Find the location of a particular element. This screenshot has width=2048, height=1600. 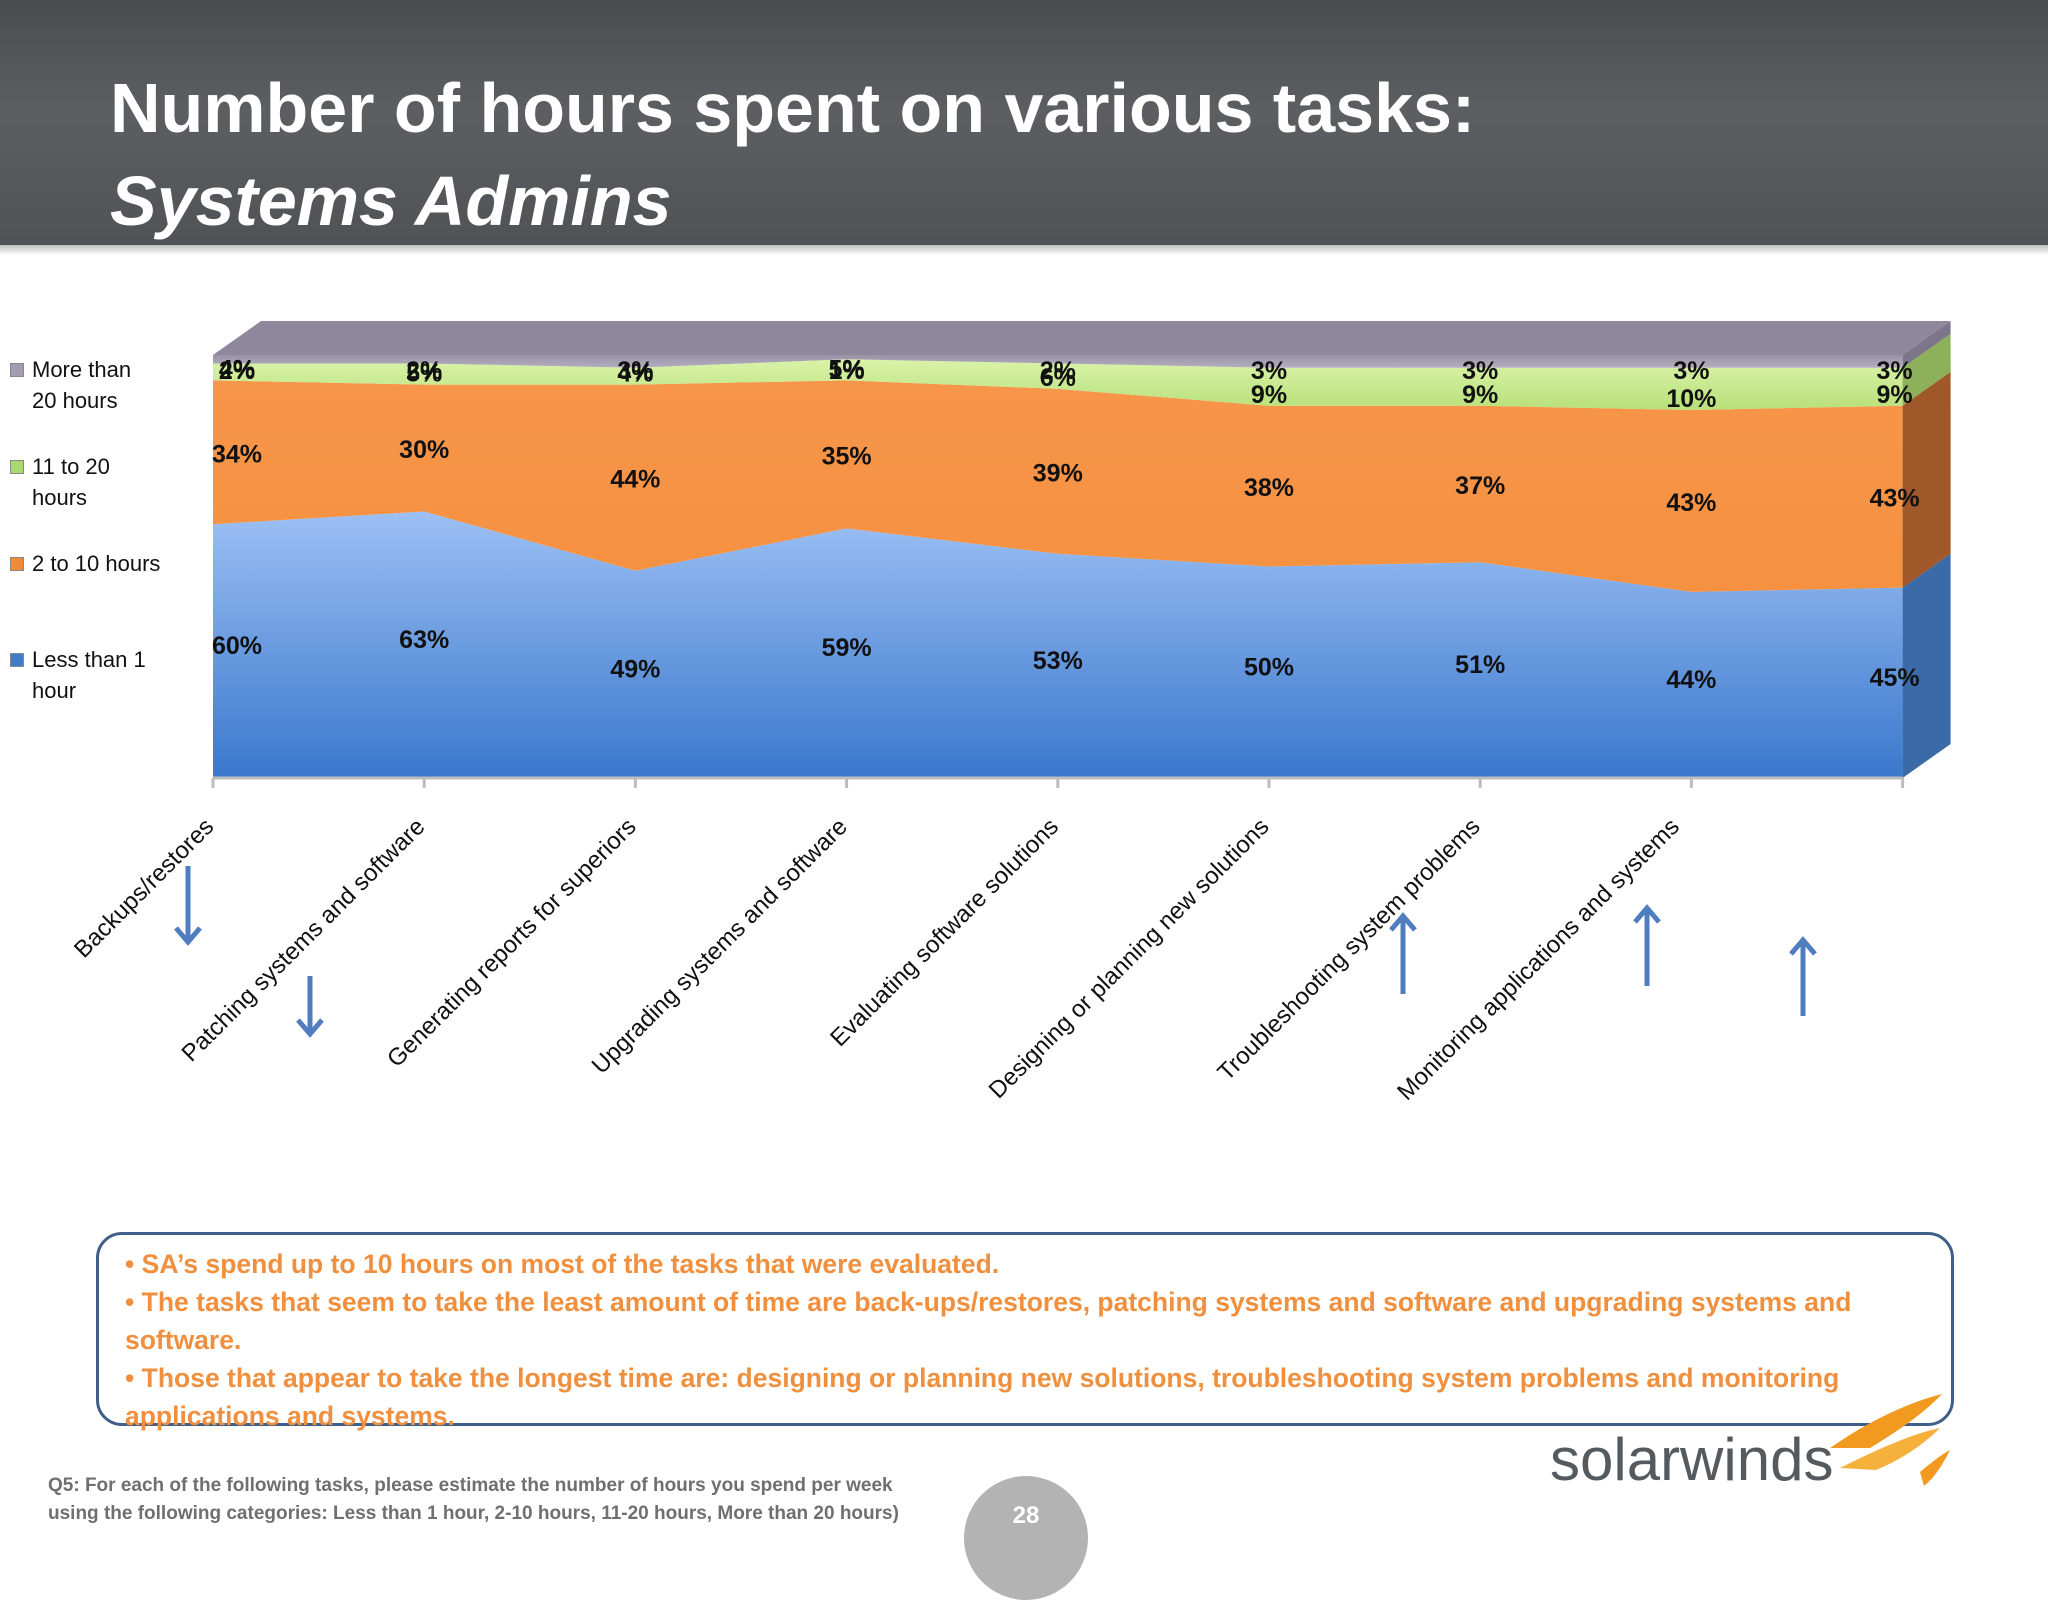

page-number-badge: 28 is located at coordinates (1026, 1538).